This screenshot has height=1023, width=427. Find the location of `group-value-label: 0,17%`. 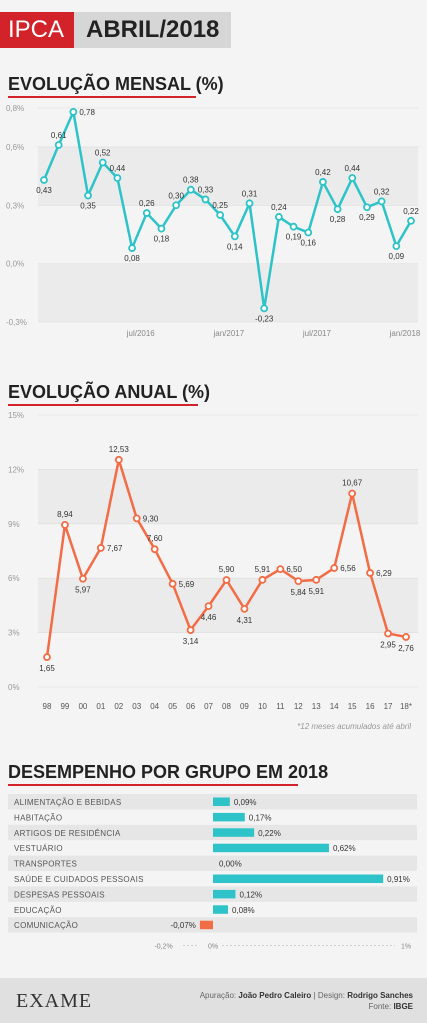

group-value-label: 0,17% is located at coordinates (260, 817).